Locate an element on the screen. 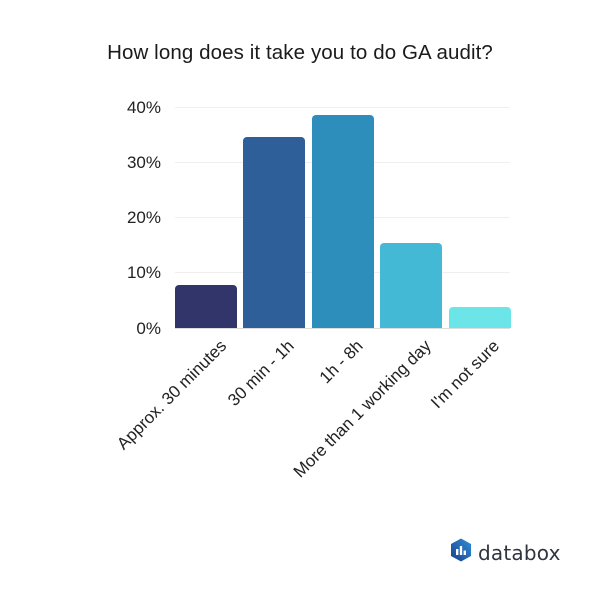  x-label-2: 30 min - 1h is located at coordinates (261, 373).